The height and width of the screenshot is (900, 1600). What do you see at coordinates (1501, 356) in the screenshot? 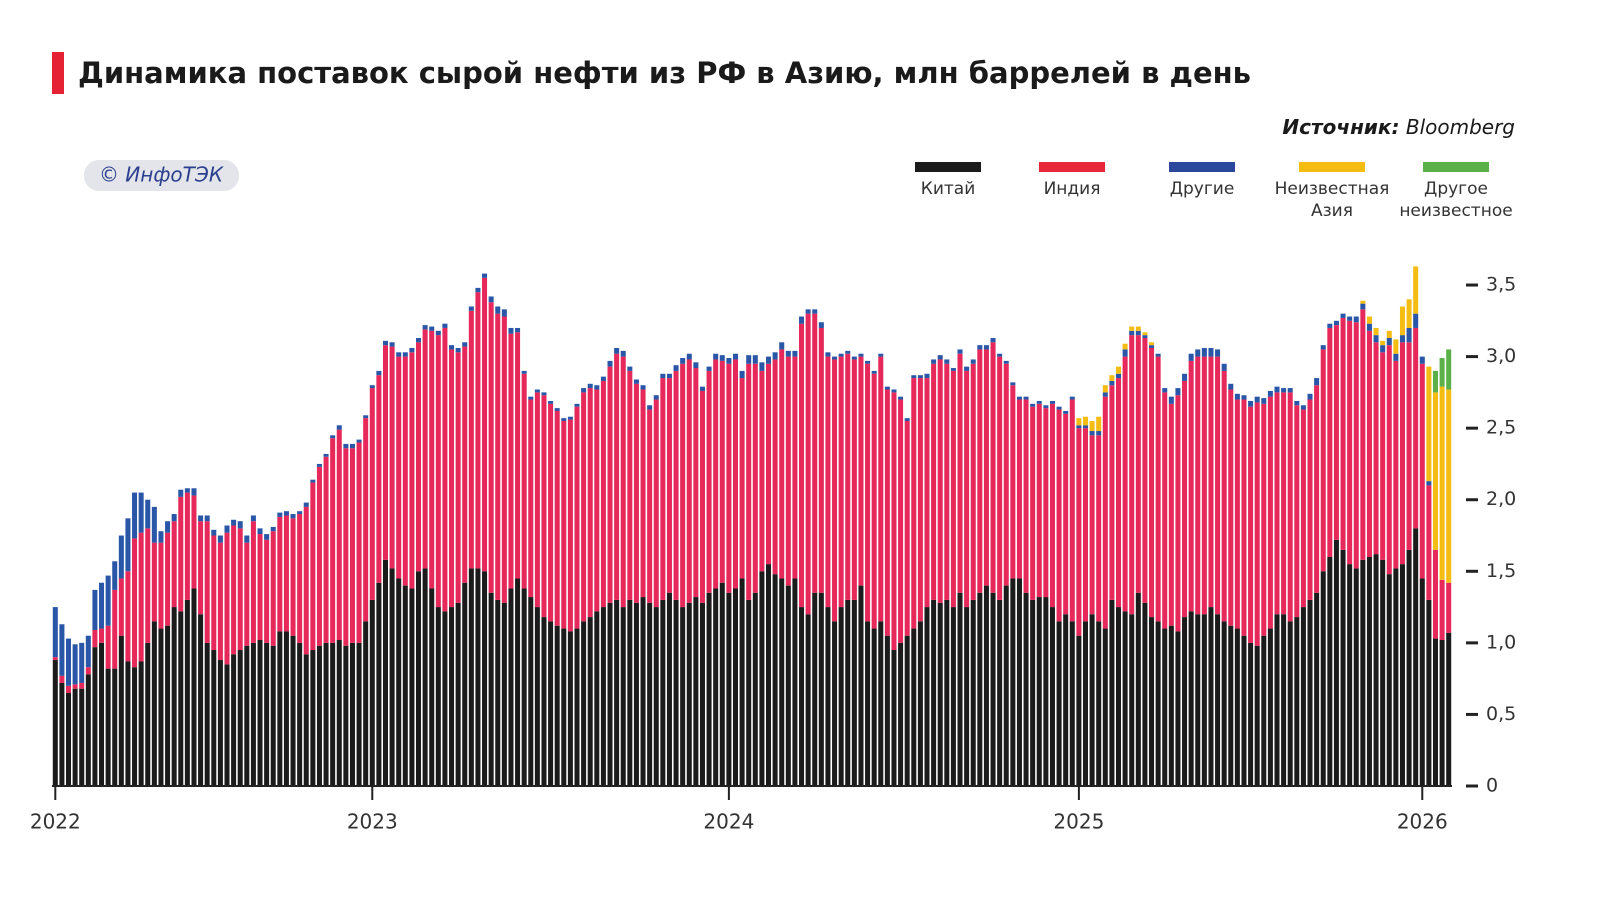
I see `y-tick-label: 3,0` at bounding box center [1501, 356].